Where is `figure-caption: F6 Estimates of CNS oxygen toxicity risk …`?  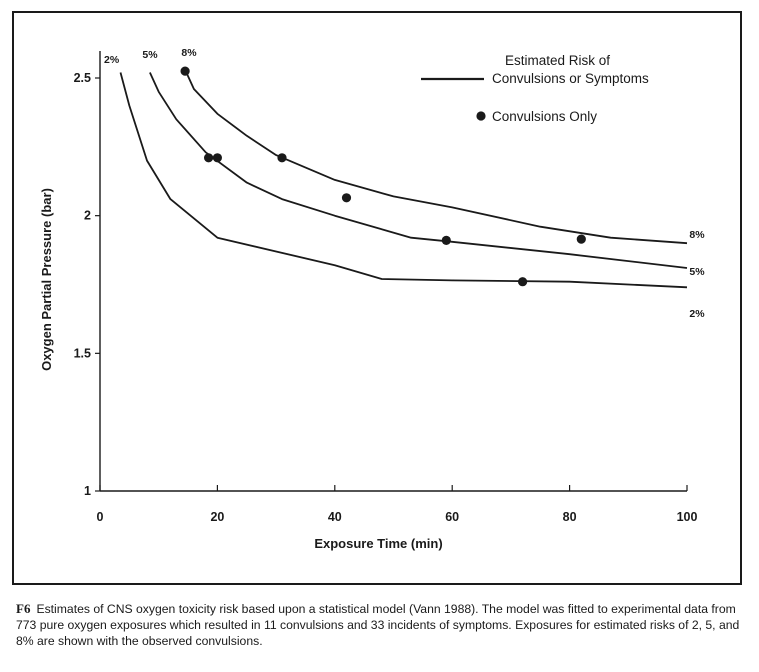
figure-caption: F6 Estimates of CNS oxygen toxicity risk … is located at coordinates (381, 625).